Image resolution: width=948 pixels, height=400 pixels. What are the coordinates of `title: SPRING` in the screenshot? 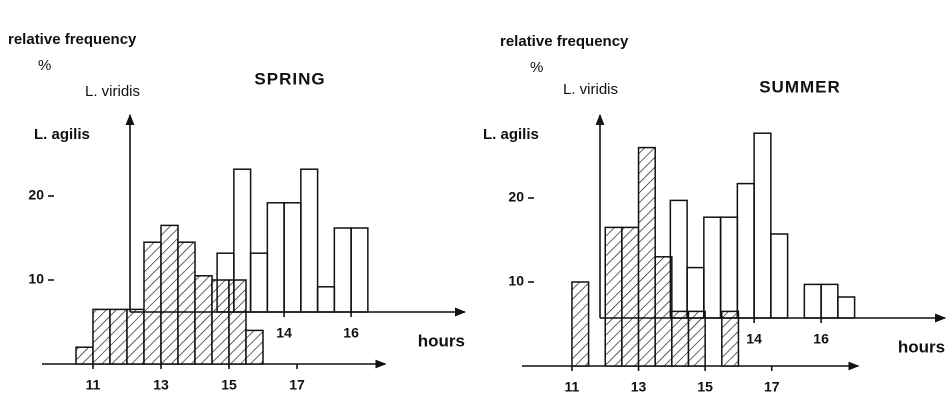 It's located at (289, 78).